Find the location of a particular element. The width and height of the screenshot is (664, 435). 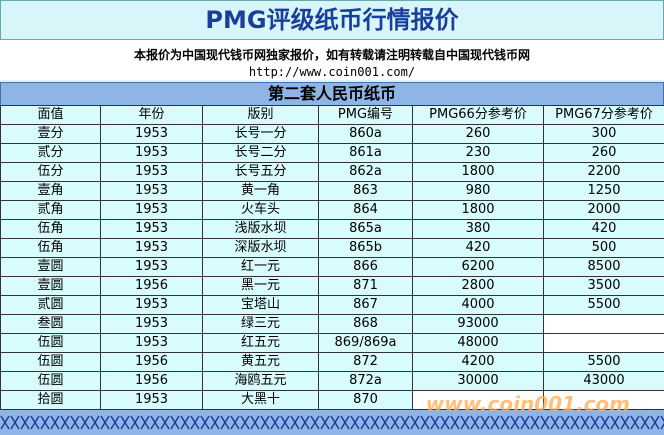

table-cell: 43000 is located at coordinates (603, 381).